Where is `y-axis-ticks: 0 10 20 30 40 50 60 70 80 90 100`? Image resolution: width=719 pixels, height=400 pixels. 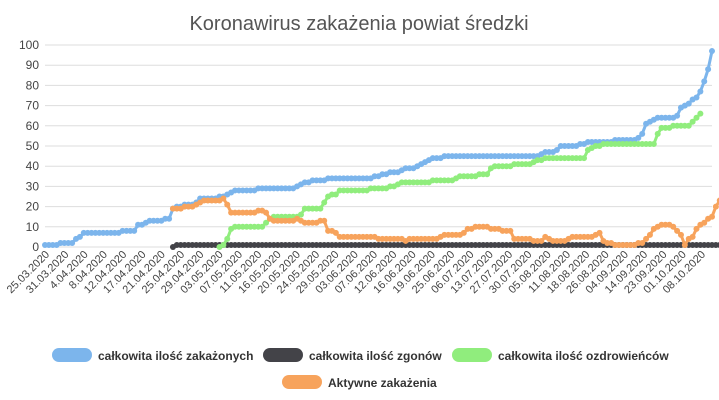 y-axis-ticks: 0 10 20 30 40 50 60 70 80 90 100 is located at coordinates (29, 146).